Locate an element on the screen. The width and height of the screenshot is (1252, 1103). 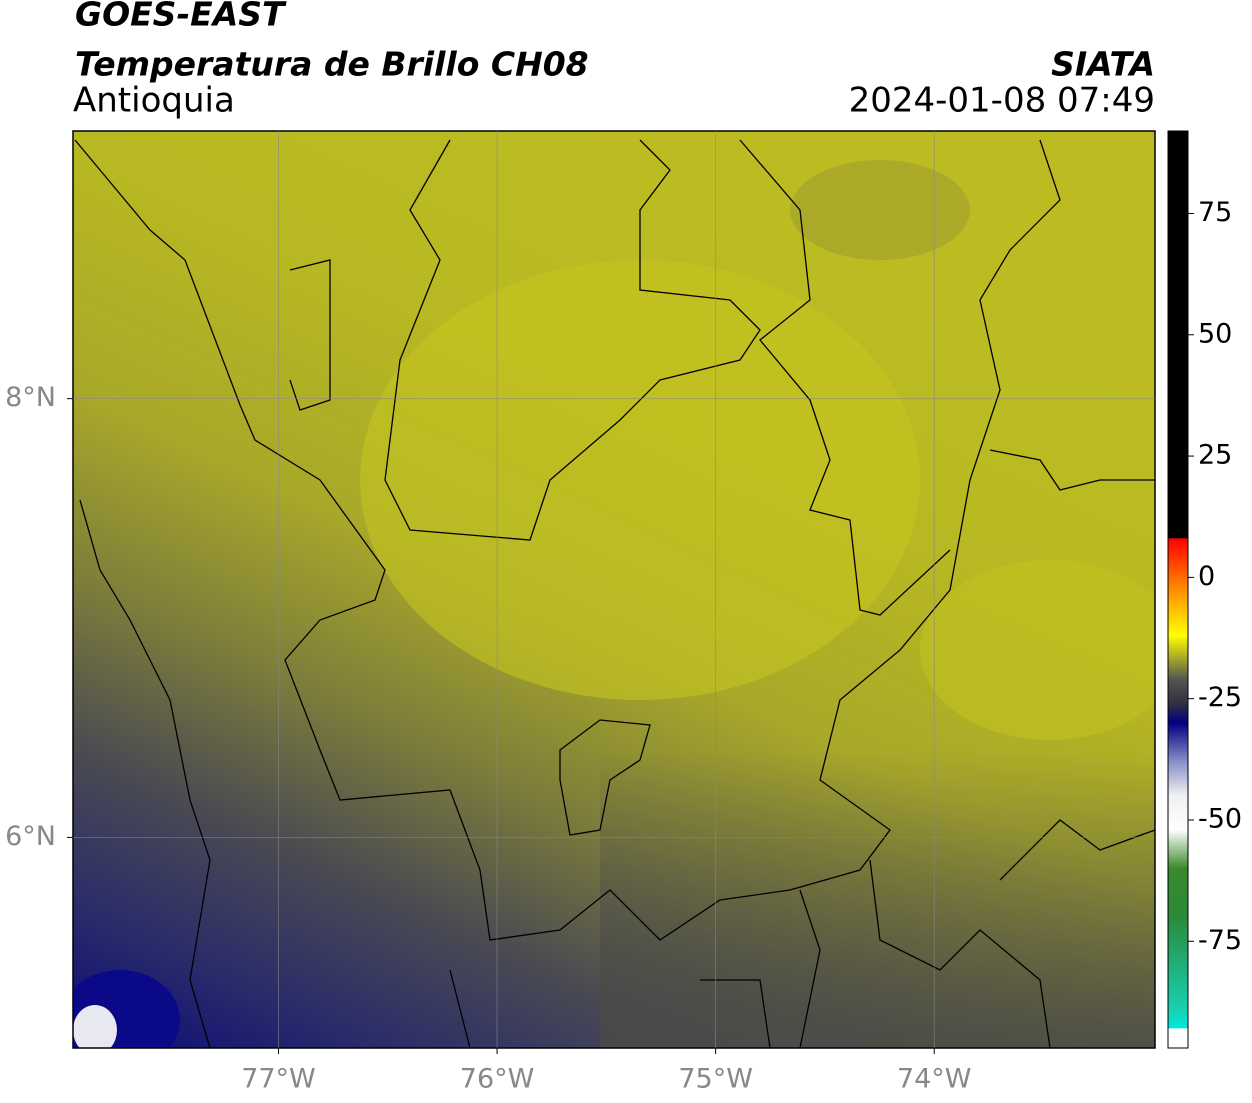
timestamp: 2024-01-08 07:49 is located at coordinates (1002, 101).